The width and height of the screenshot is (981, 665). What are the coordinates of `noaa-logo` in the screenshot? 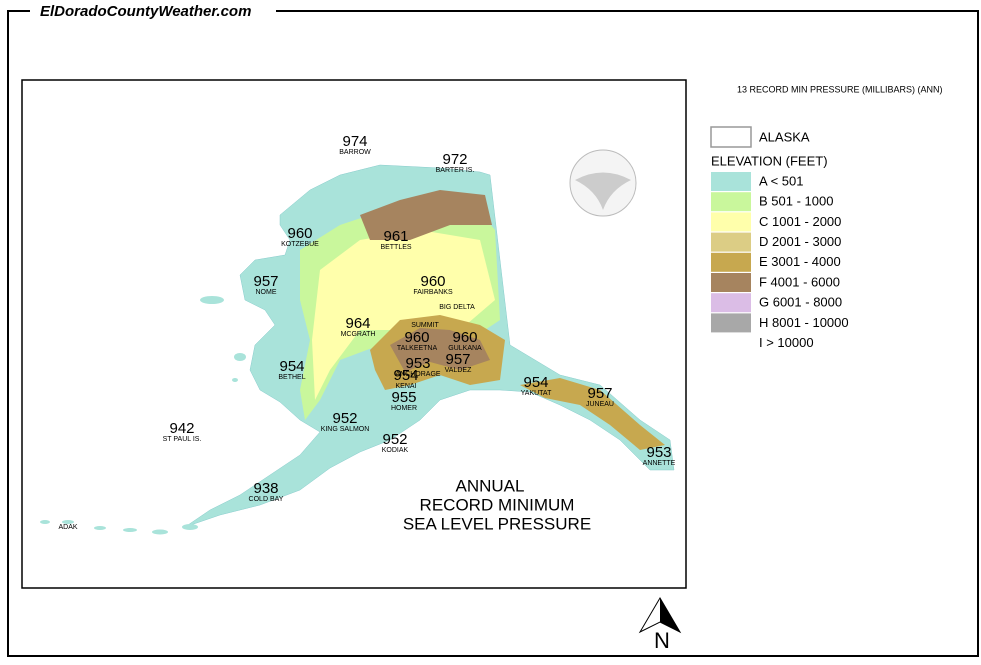 It's located at (603, 183).